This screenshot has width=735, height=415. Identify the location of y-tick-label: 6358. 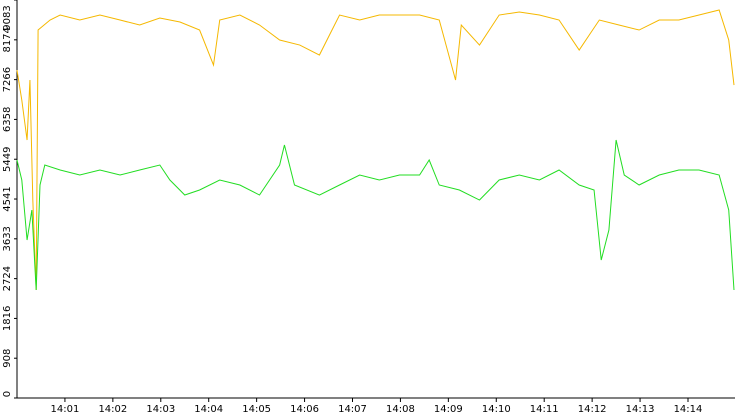
(7, 119).